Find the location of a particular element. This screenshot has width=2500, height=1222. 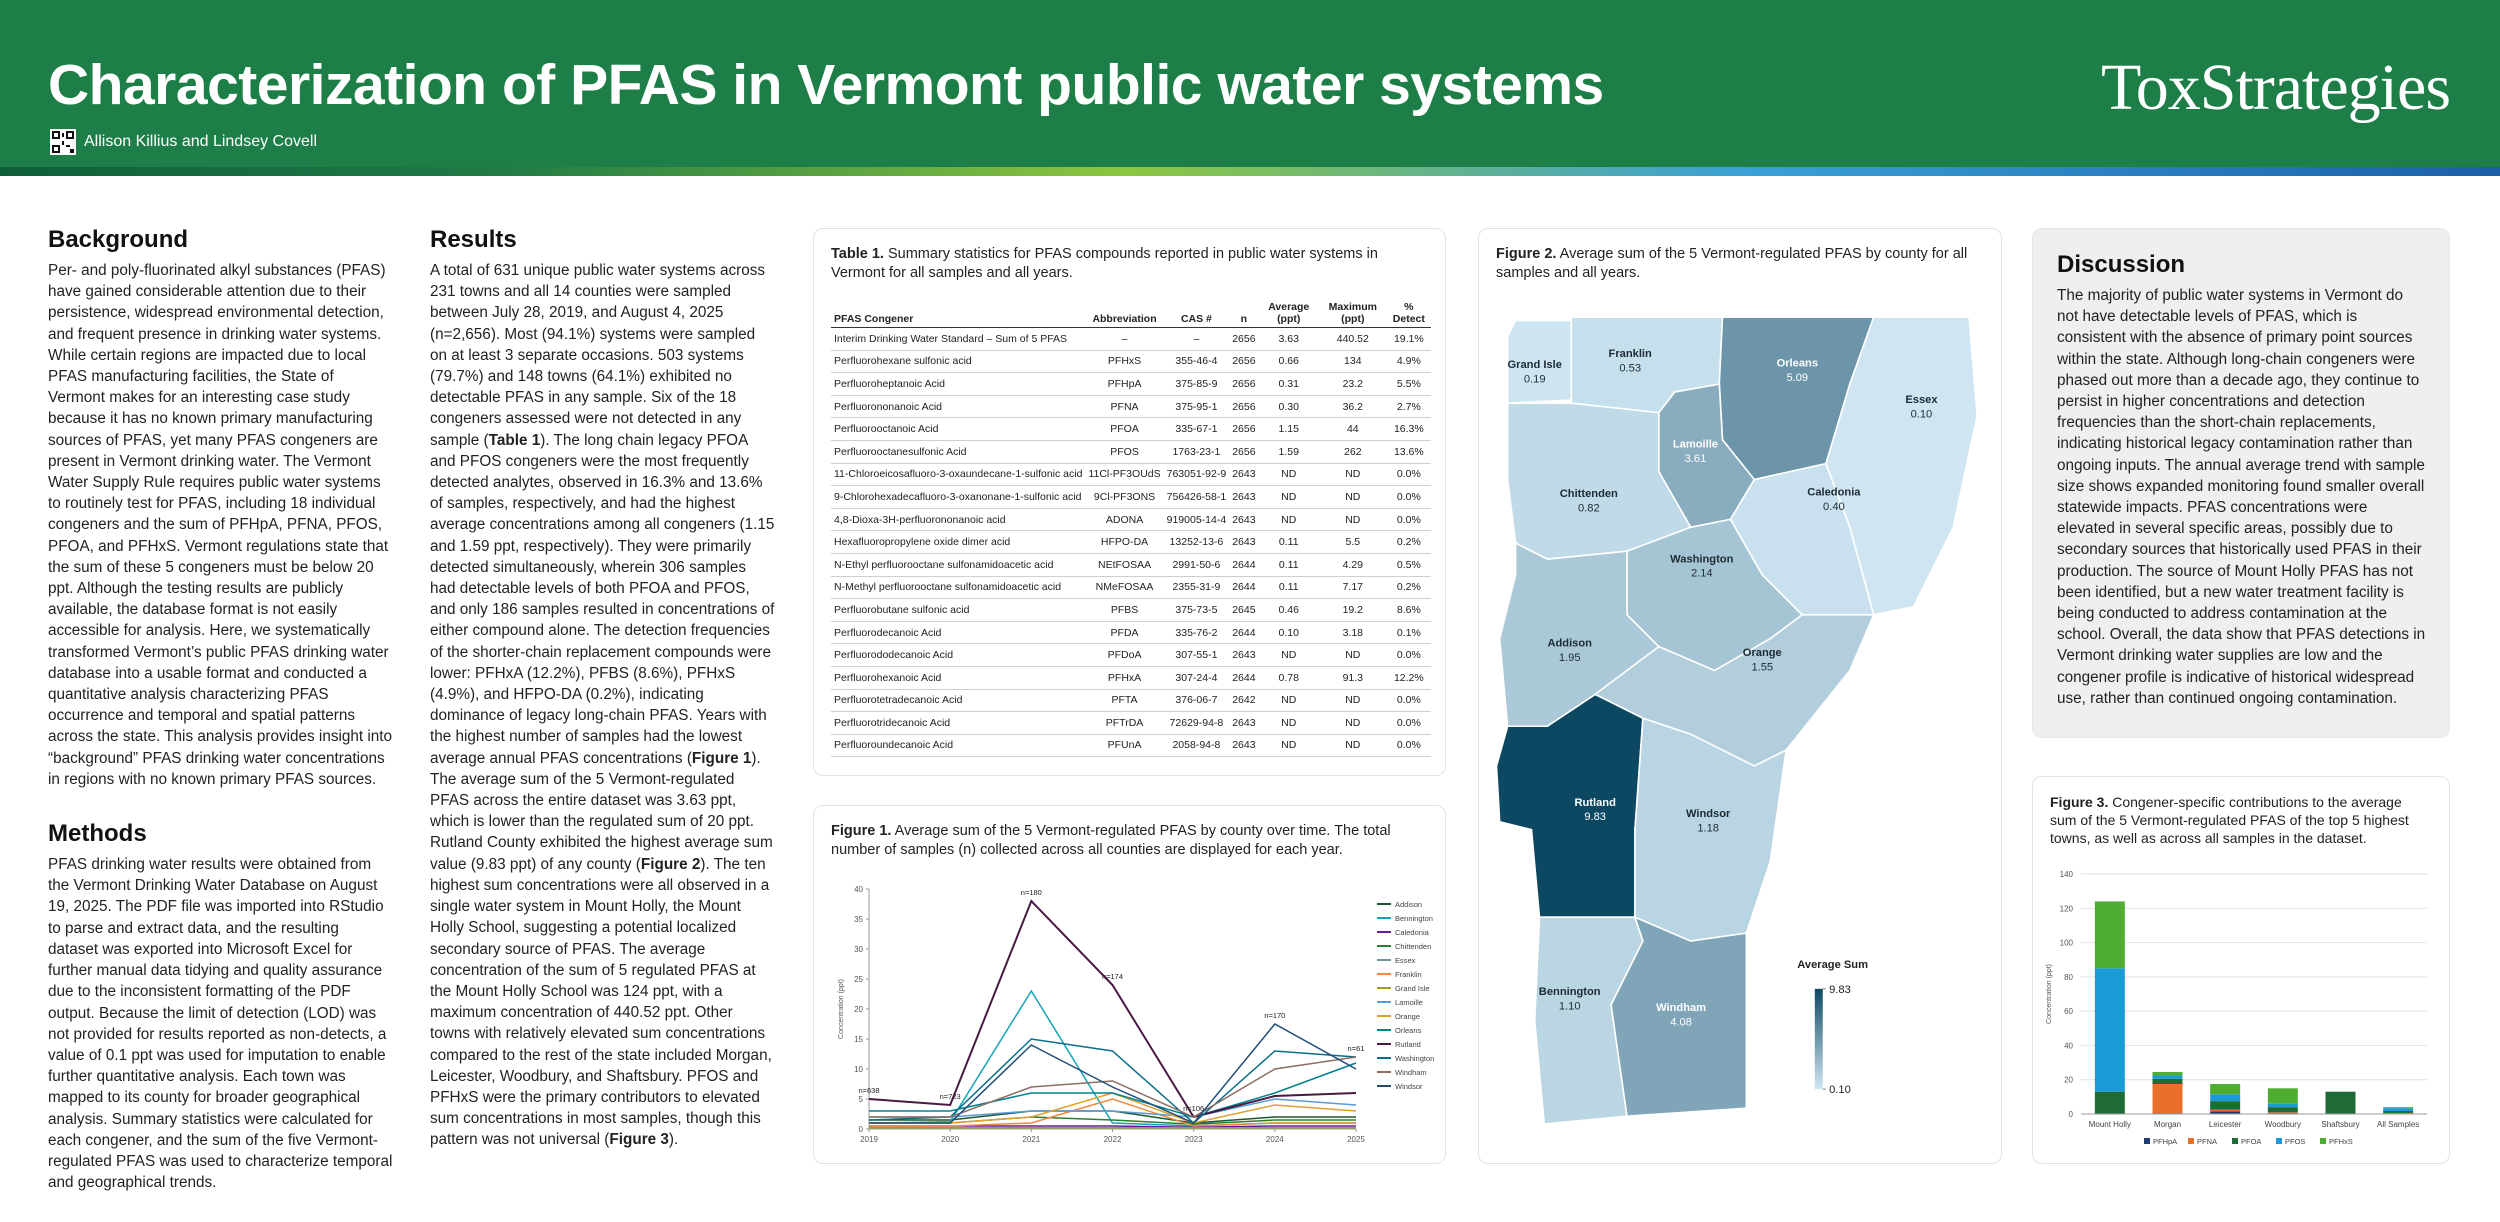

table-cell: 375-85-9 is located at coordinates (1196, 384).